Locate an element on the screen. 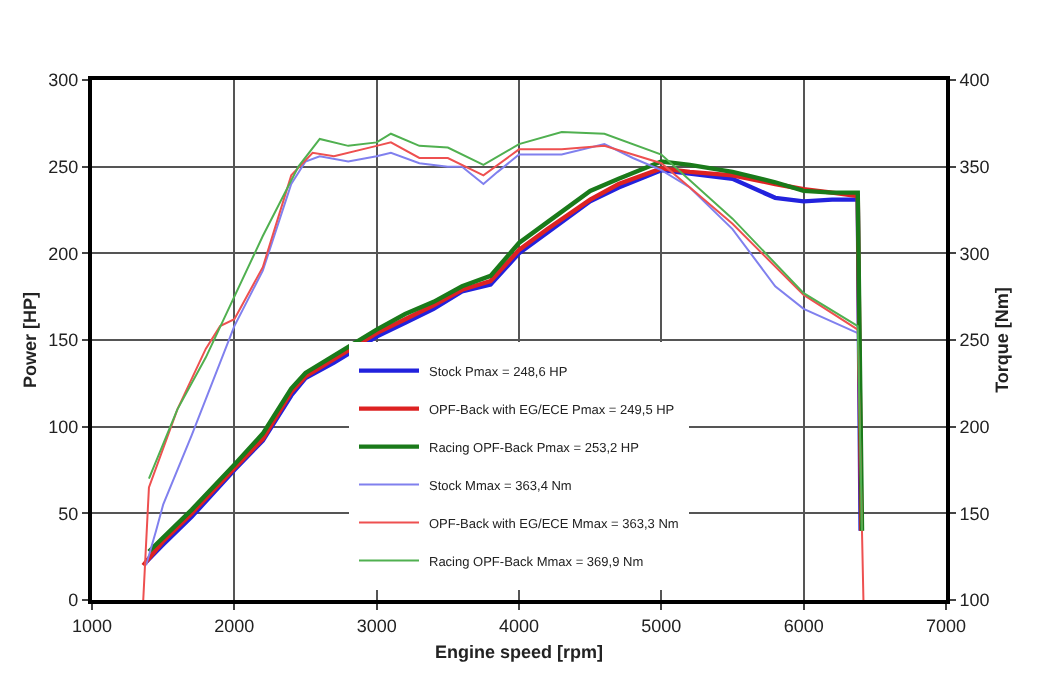 This screenshot has width=1040, height=692. y2-axis-title: Torque [Nm] is located at coordinates (1002, 340).